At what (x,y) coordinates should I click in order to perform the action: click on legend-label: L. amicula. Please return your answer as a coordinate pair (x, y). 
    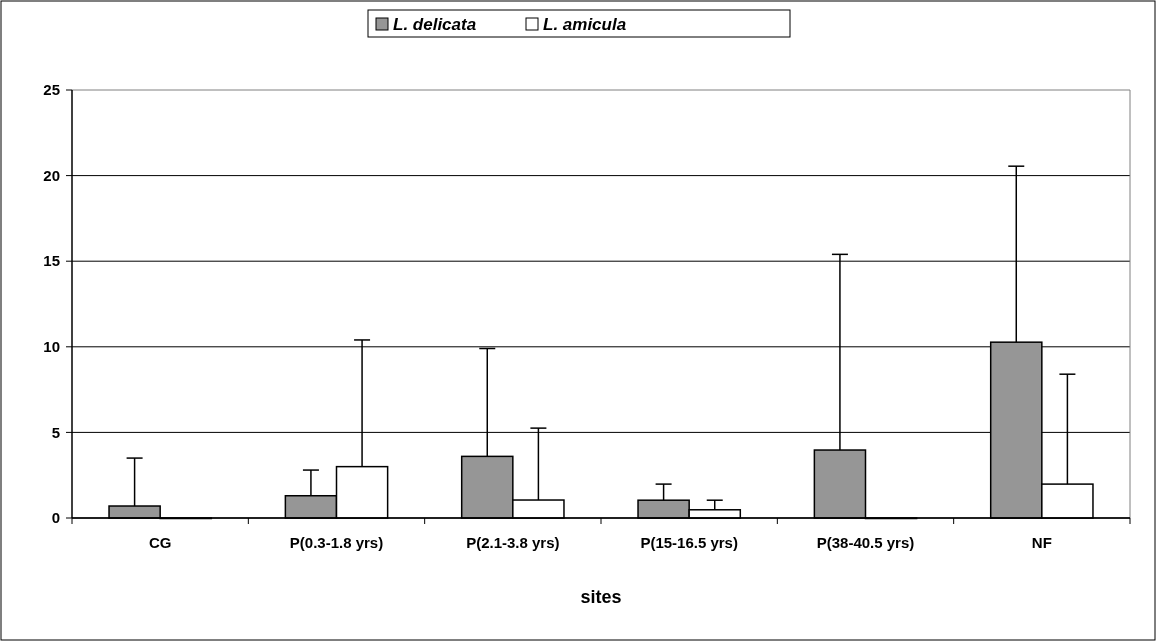
    Looking at the image, I should click on (585, 24).